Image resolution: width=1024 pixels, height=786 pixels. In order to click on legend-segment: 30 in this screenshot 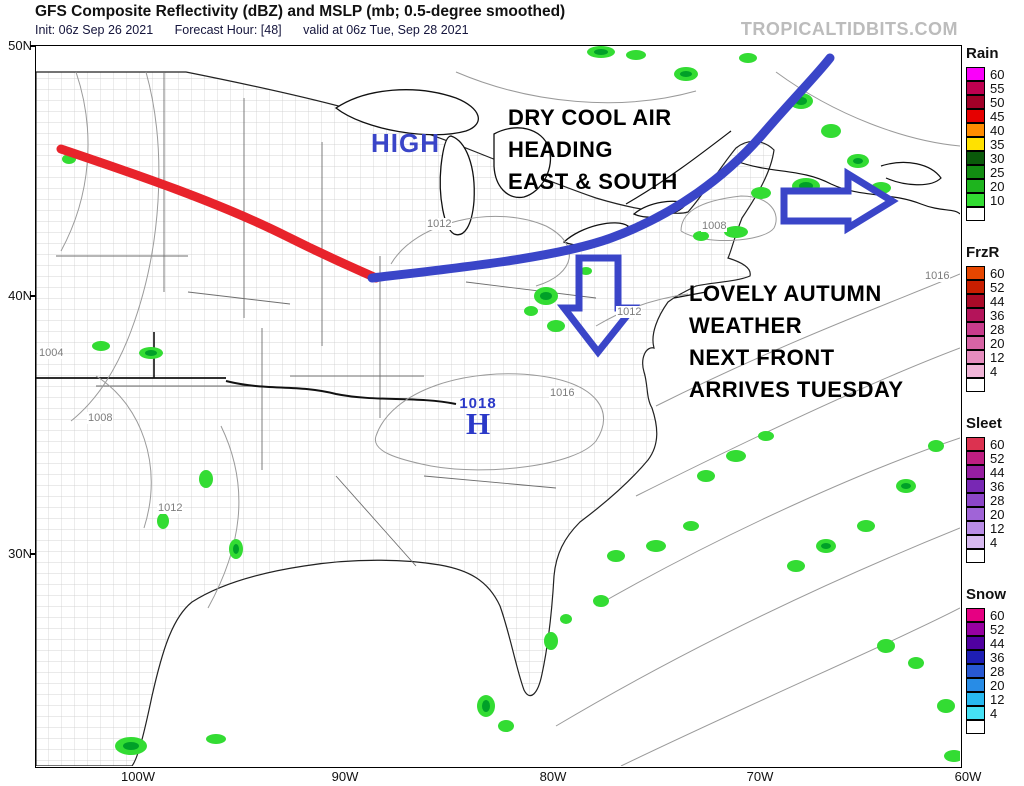, I will do `click(995, 158)`.